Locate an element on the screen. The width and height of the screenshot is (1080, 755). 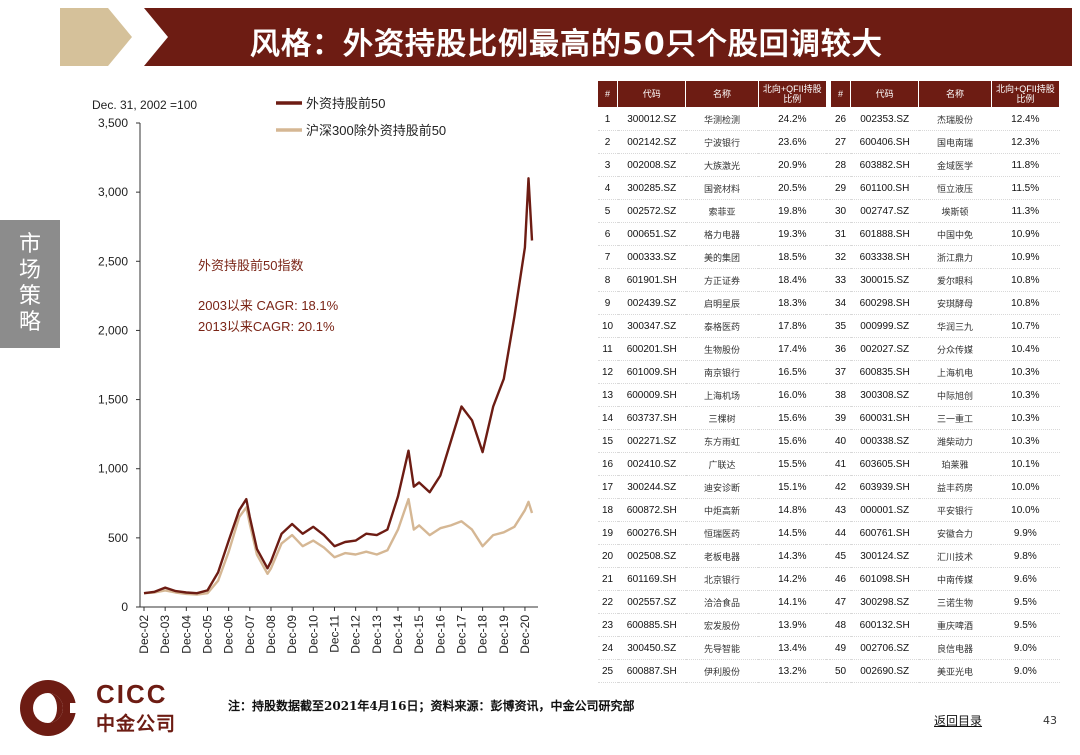
cell-ratio: 17.4% is located at coordinates (792, 349).